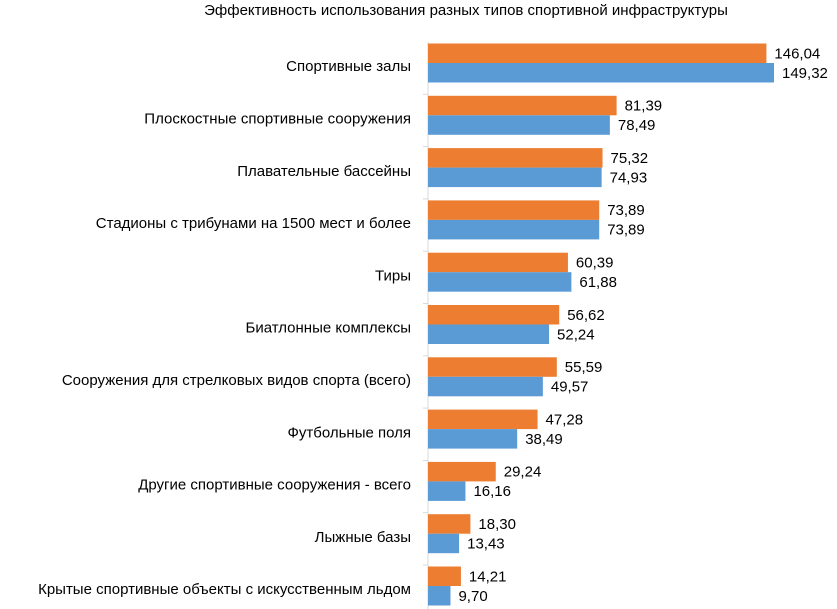 The width and height of the screenshot is (837, 609). Describe the element at coordinates (565, 419) in the screenshot. I see `data-label: 47,28` at that location.